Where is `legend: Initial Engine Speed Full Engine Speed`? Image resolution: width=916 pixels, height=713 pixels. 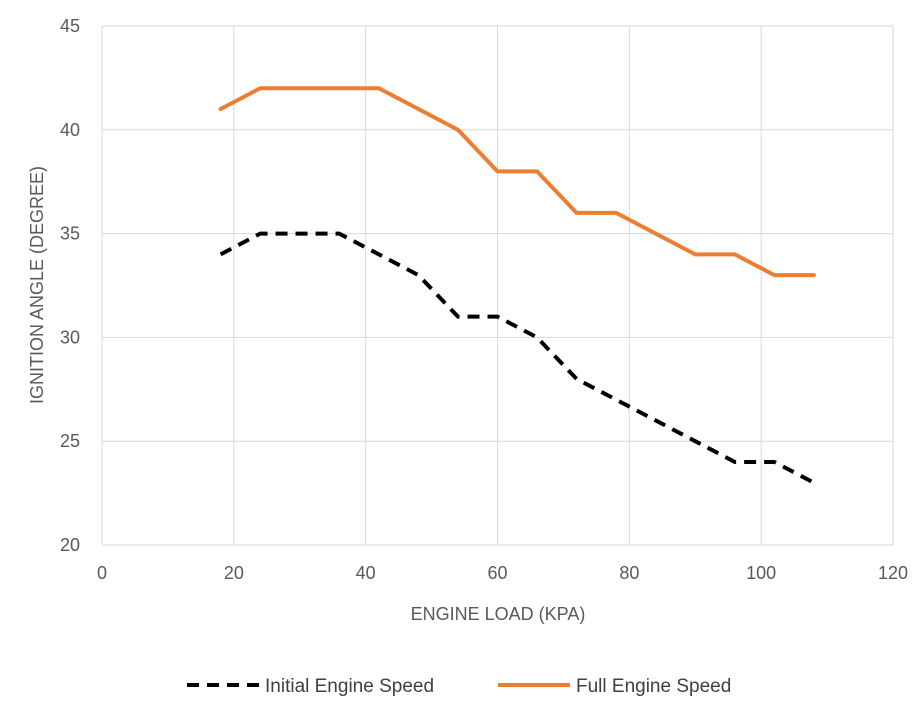 legend: Initial Engine Speed Full Engine Speed is located at coordinates (459, 686).